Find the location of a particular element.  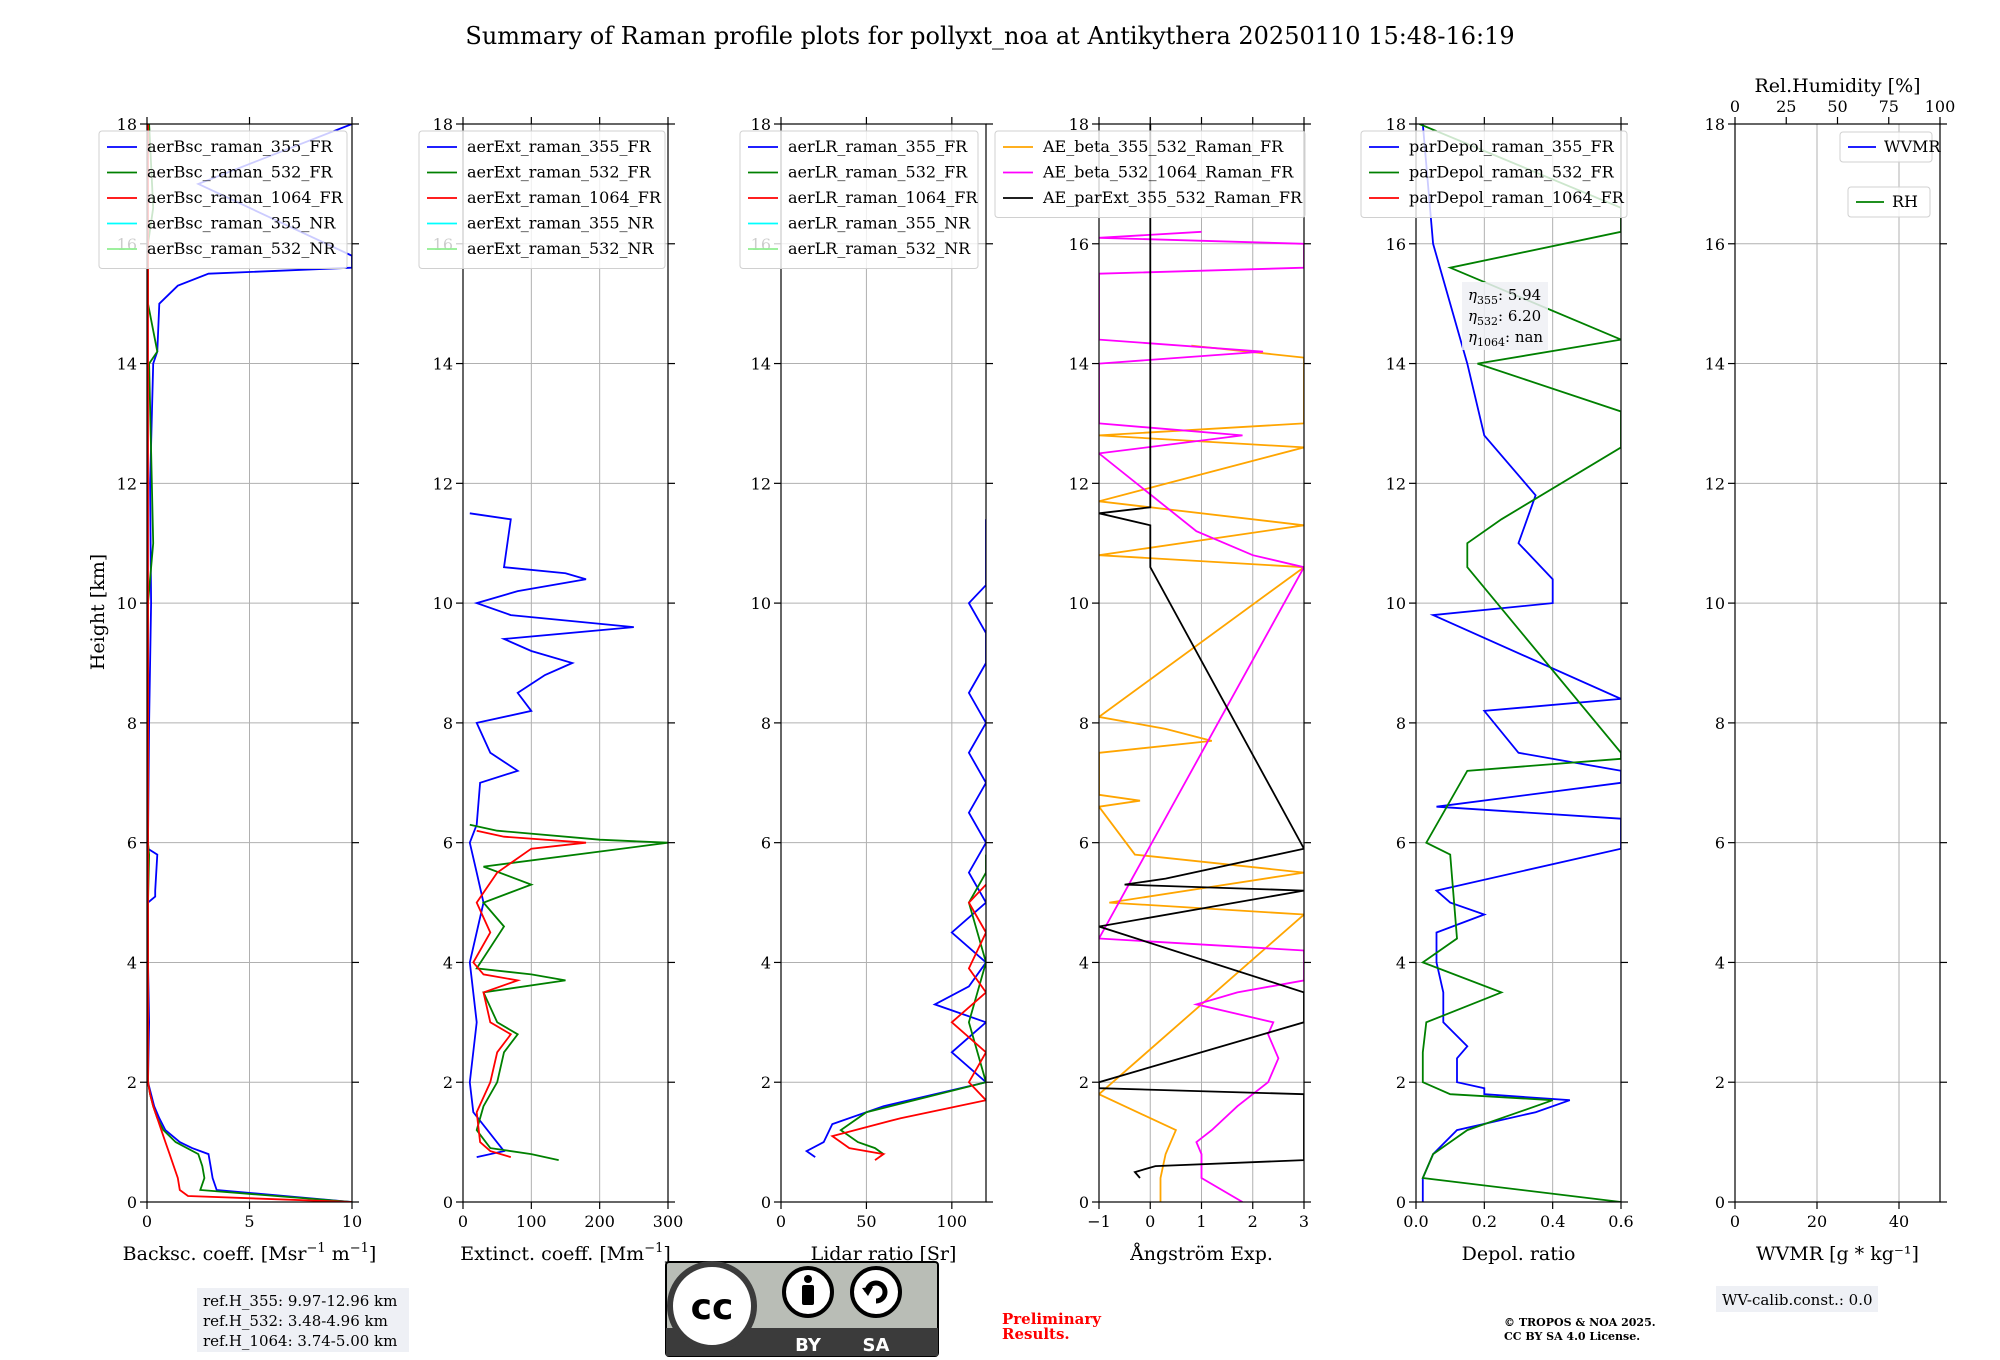

legend-label: aerBsc_raman_355_FR is located at coordinates (240, 146).